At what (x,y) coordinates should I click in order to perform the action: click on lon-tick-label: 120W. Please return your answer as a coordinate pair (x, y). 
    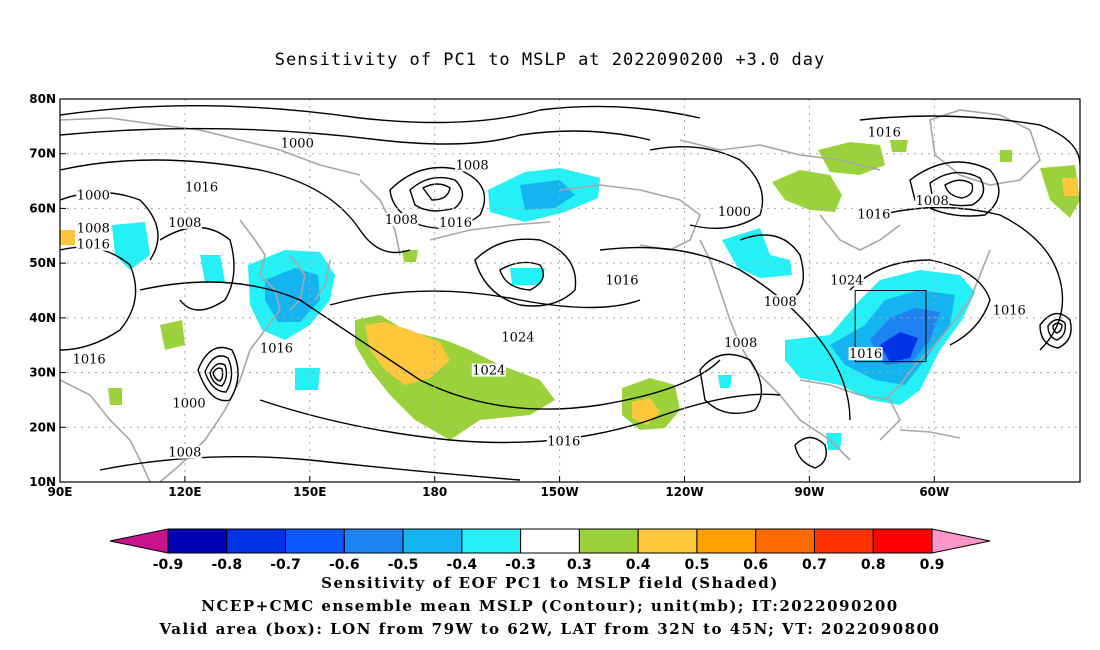
    Looking at the image, I should click on (684, 492).